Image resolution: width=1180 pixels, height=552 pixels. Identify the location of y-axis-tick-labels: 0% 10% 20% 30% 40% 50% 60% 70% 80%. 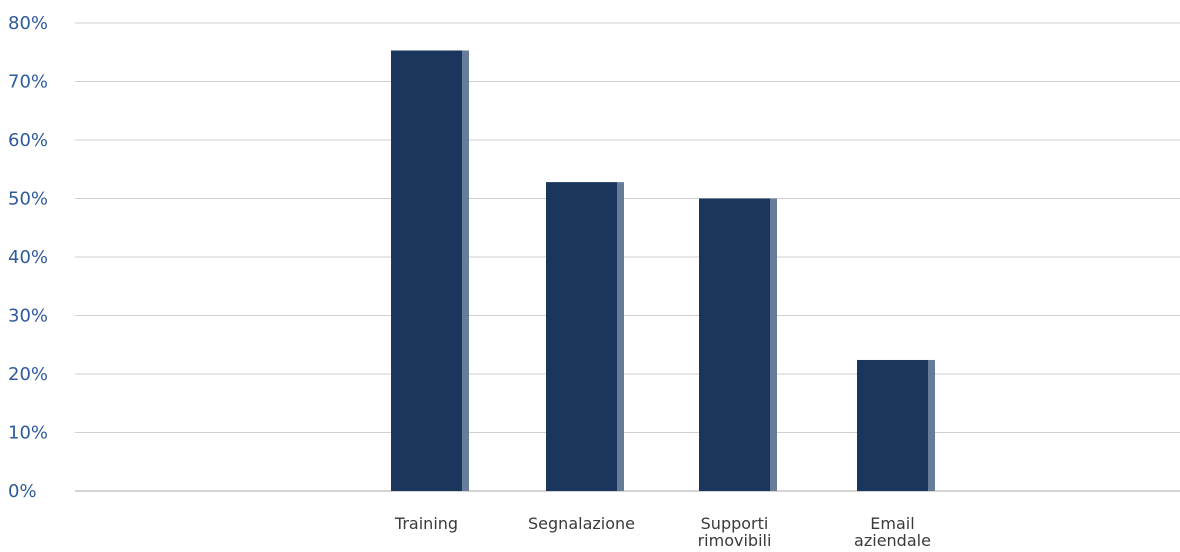
(28, 257).